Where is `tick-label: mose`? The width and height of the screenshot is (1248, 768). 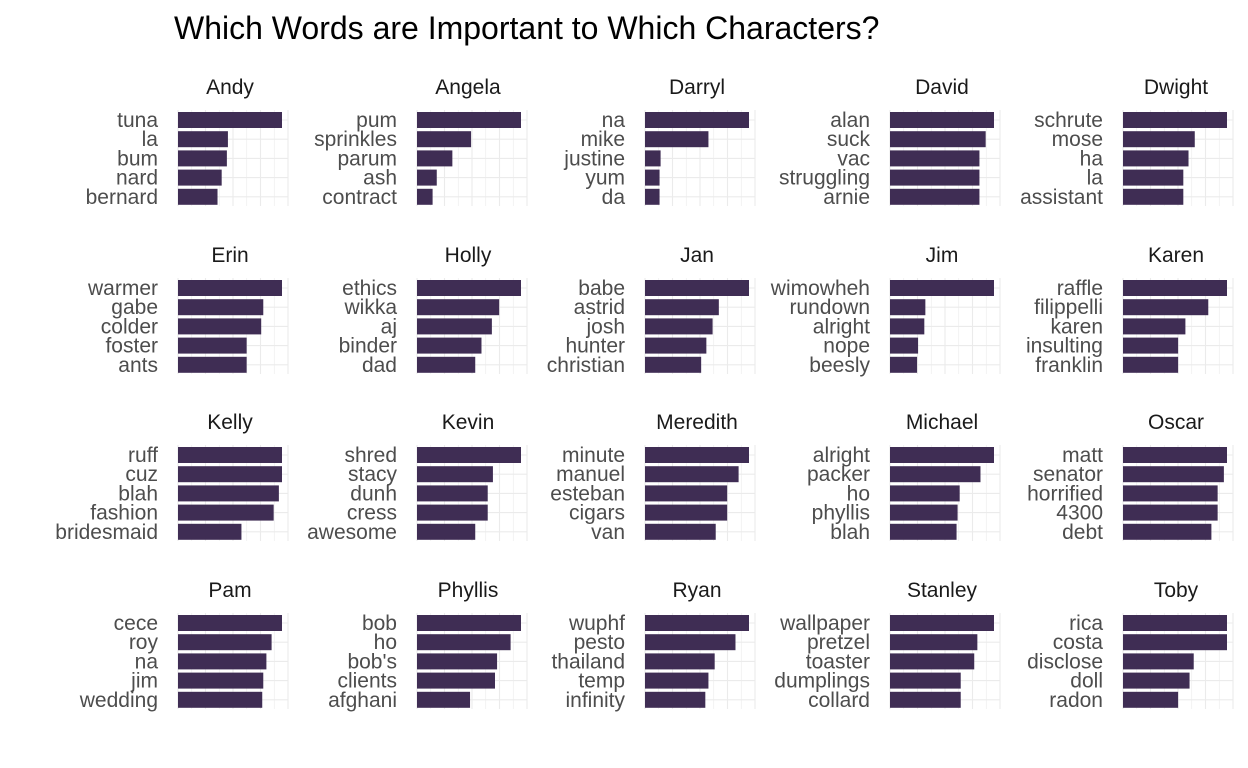 tick-label: mose is located at coordinates (1077, 139).